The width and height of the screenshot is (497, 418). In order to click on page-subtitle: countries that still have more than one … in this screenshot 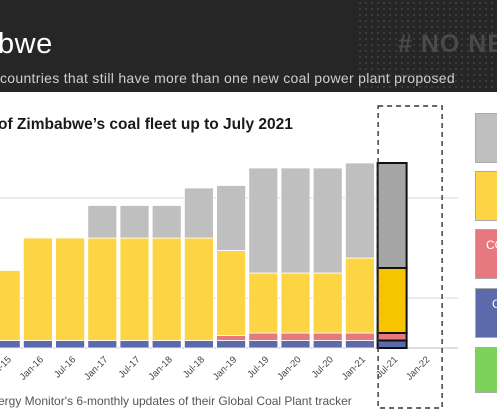, I will do `click(227, 78)`.